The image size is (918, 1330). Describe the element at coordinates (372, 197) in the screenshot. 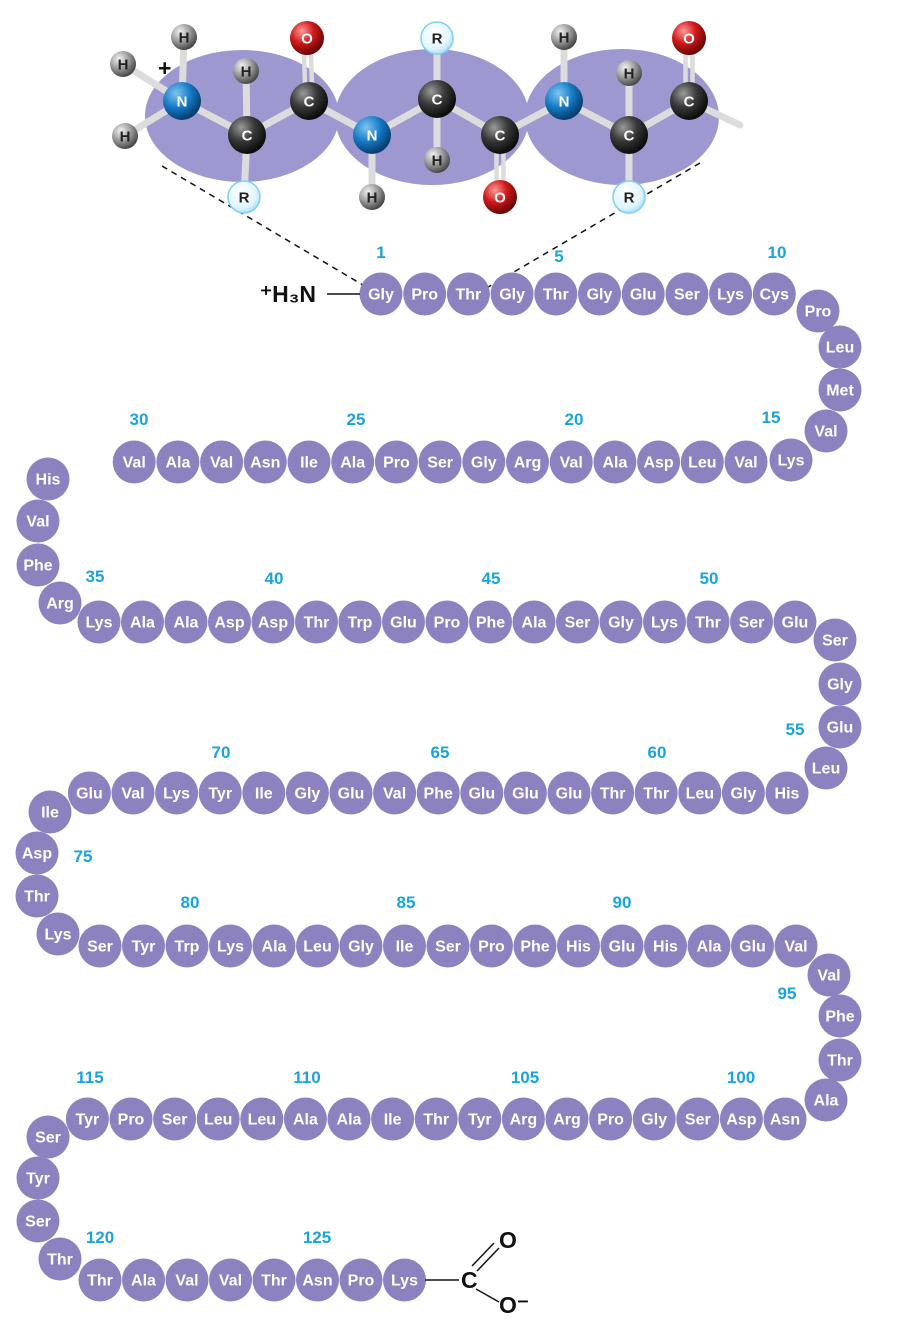

I see `hydrogen-atom: H` at that location.